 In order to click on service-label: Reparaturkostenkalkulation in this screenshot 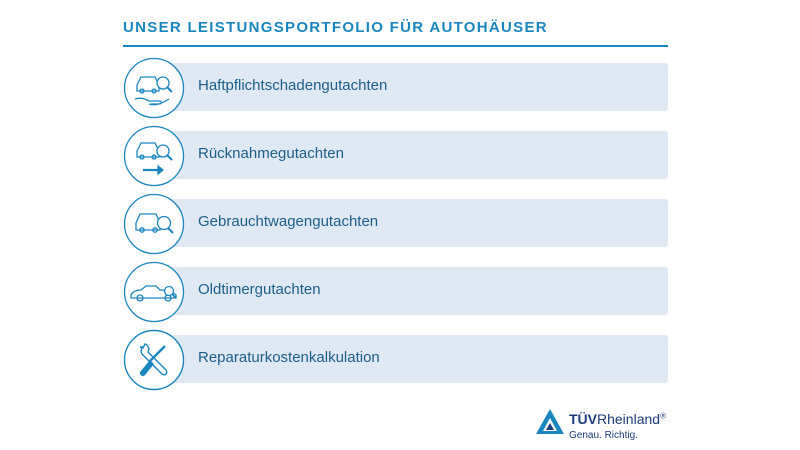, I will do `click(289, 357)`.